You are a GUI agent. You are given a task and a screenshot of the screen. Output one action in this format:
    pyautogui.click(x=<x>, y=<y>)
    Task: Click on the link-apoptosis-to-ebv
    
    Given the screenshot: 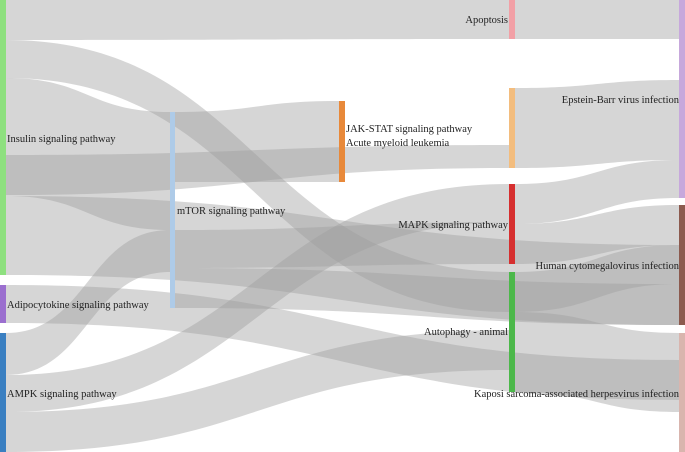 What is the action you would take?
    pyautogui.click(x=597, y=19)
    